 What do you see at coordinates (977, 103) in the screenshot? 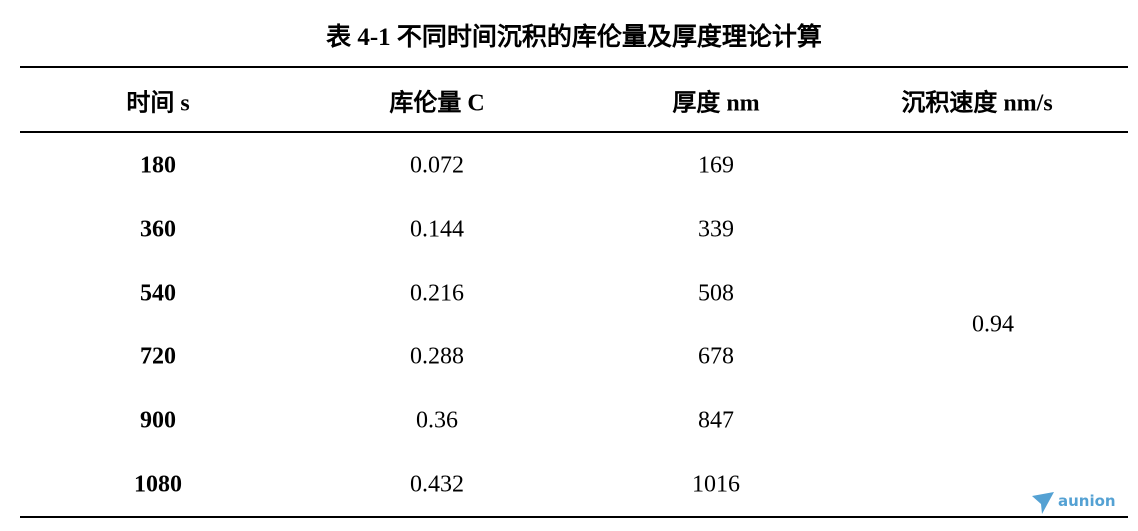
I see `column-header: 沉积速度 nm/s` at bounding box center [977, 103].